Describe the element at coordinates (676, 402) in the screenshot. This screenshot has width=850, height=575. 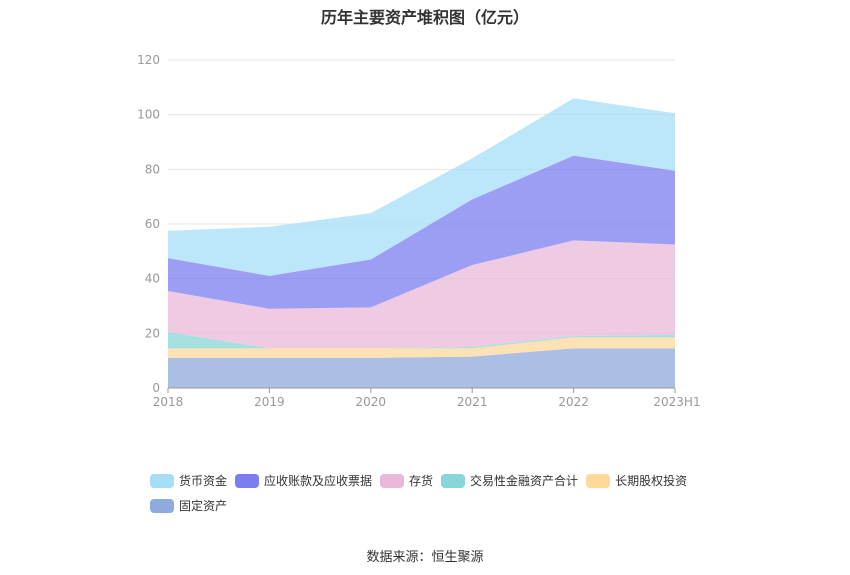
I see `x-tick-label: 2023H1` at that location.